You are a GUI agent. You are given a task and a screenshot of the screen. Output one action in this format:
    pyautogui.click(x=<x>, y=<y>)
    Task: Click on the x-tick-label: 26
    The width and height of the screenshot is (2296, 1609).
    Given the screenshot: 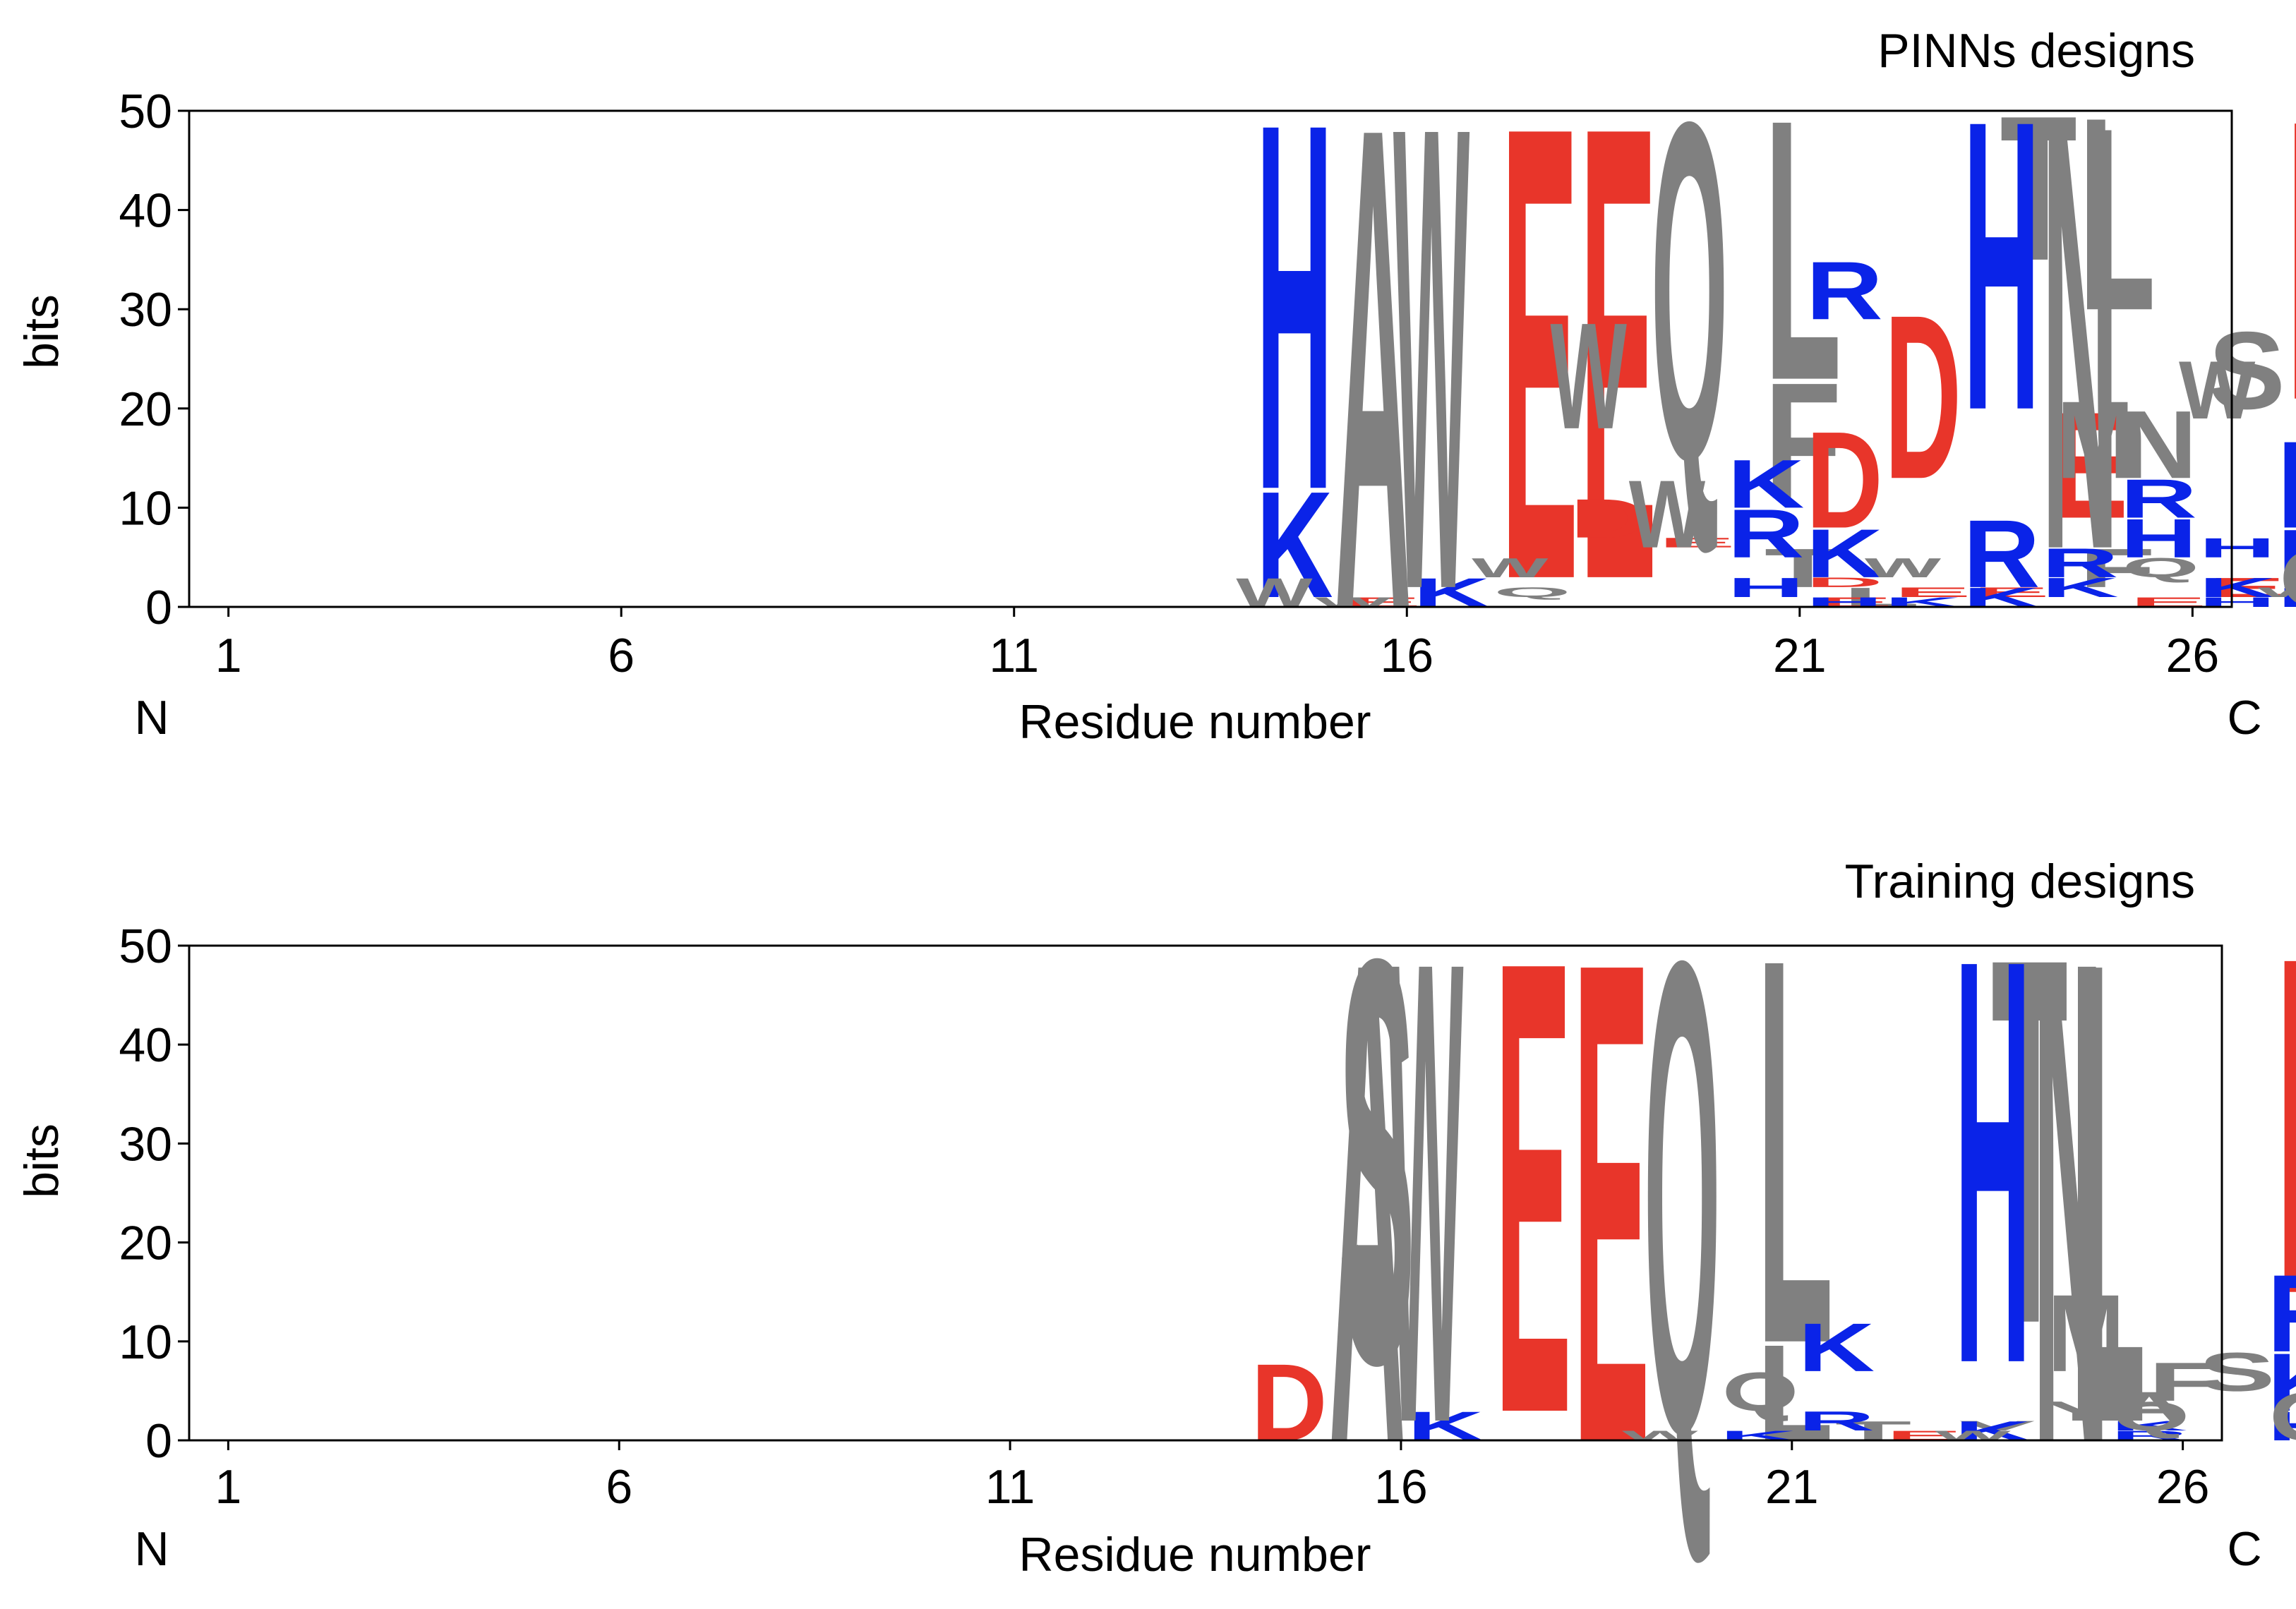 What is the action you would take?
    pyautogui.click(x=2193, y=655)
    